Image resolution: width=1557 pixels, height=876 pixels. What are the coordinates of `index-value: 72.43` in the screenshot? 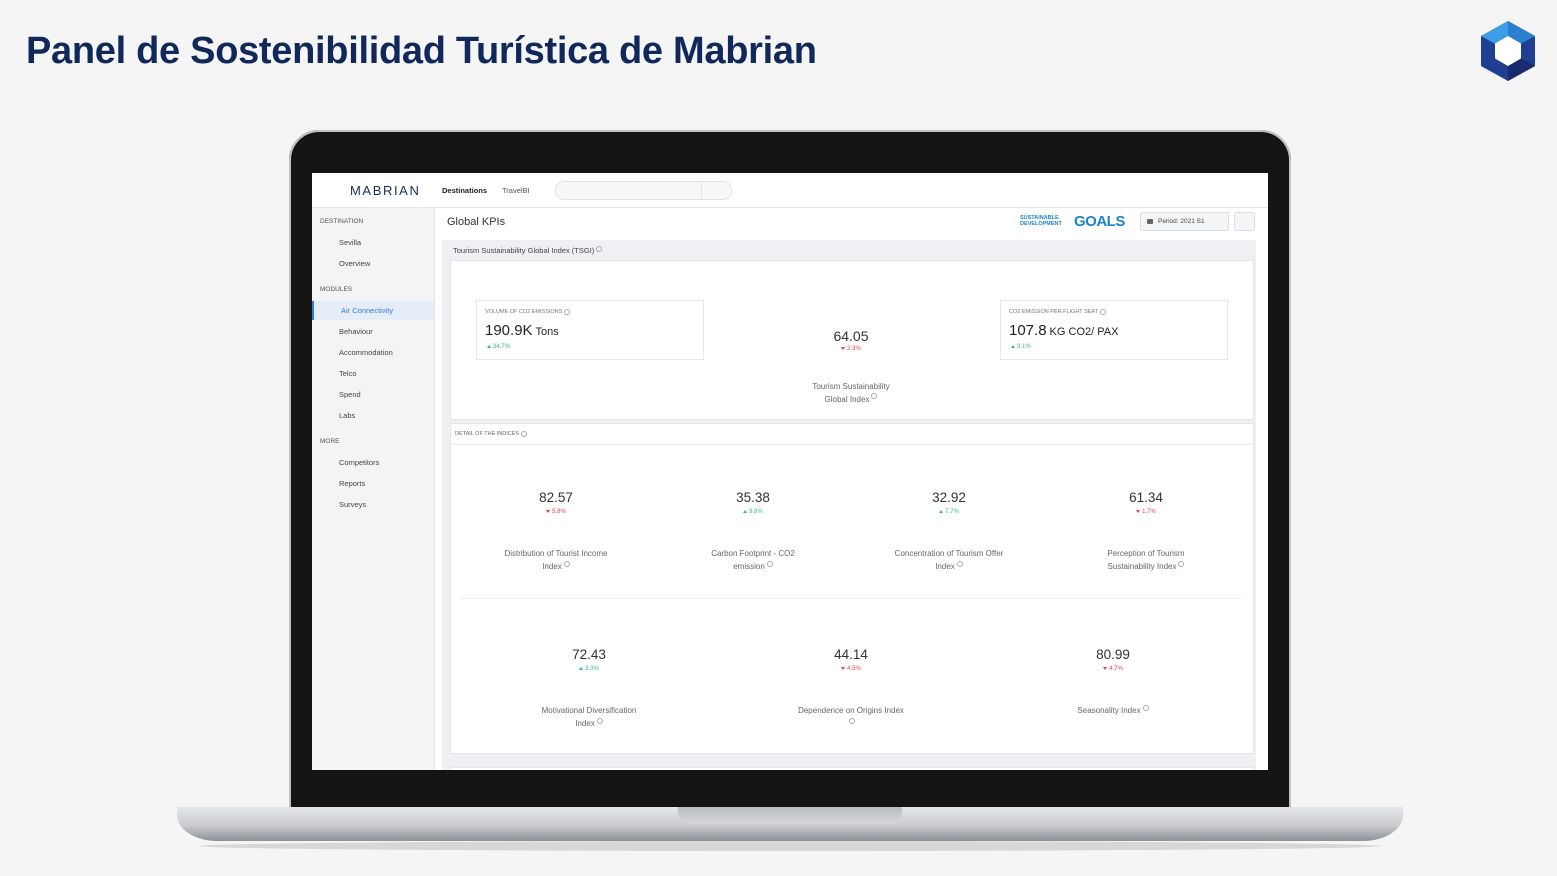 It's located at (589, 654).